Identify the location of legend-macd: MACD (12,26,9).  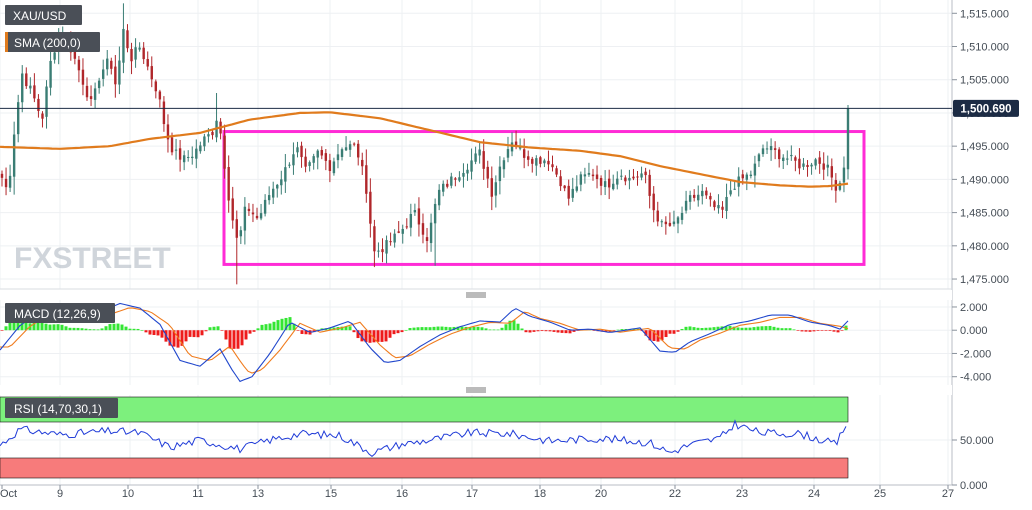
(60, 313).